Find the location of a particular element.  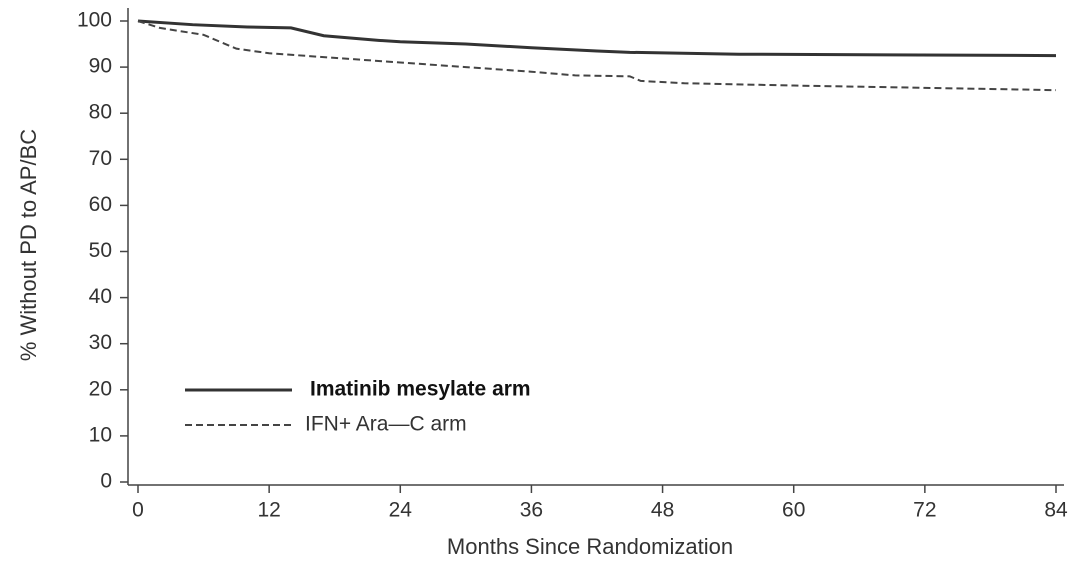

y-tick-label: 70 is located at coordinates (100, 158).